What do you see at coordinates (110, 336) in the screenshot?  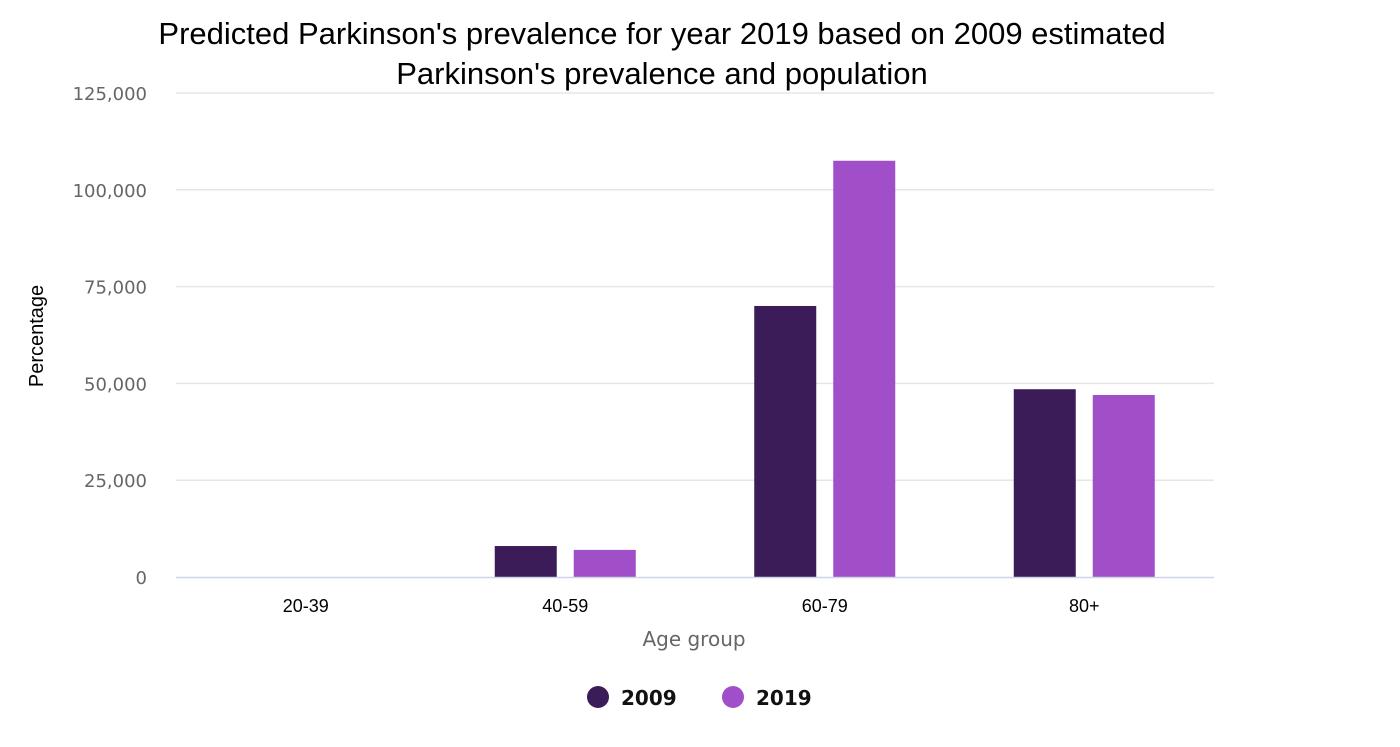 I see `y-axis-tick-labels: 0 25,000 50,000 75,000 100,000 125,000` at bounding box center [110, 336].